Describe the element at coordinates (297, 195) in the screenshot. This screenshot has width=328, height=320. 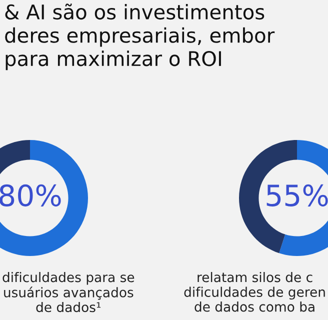
I see `data-label: 55%` at that location.